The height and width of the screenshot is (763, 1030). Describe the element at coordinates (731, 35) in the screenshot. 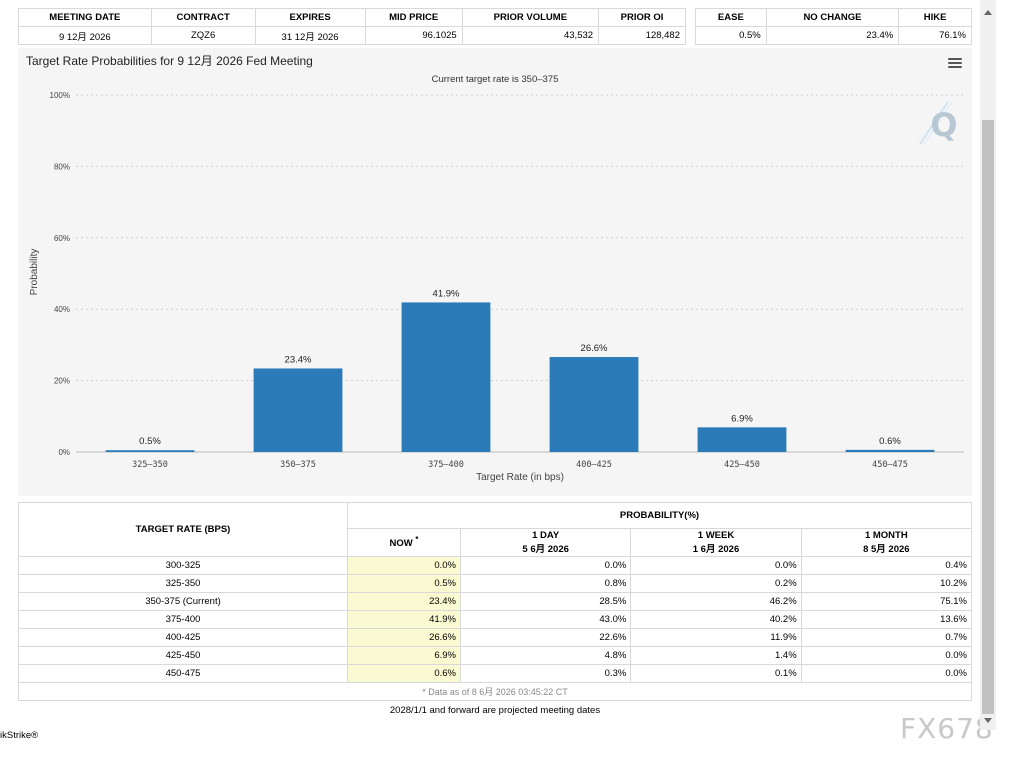

I see `ease-value: 0.5%` at that location.